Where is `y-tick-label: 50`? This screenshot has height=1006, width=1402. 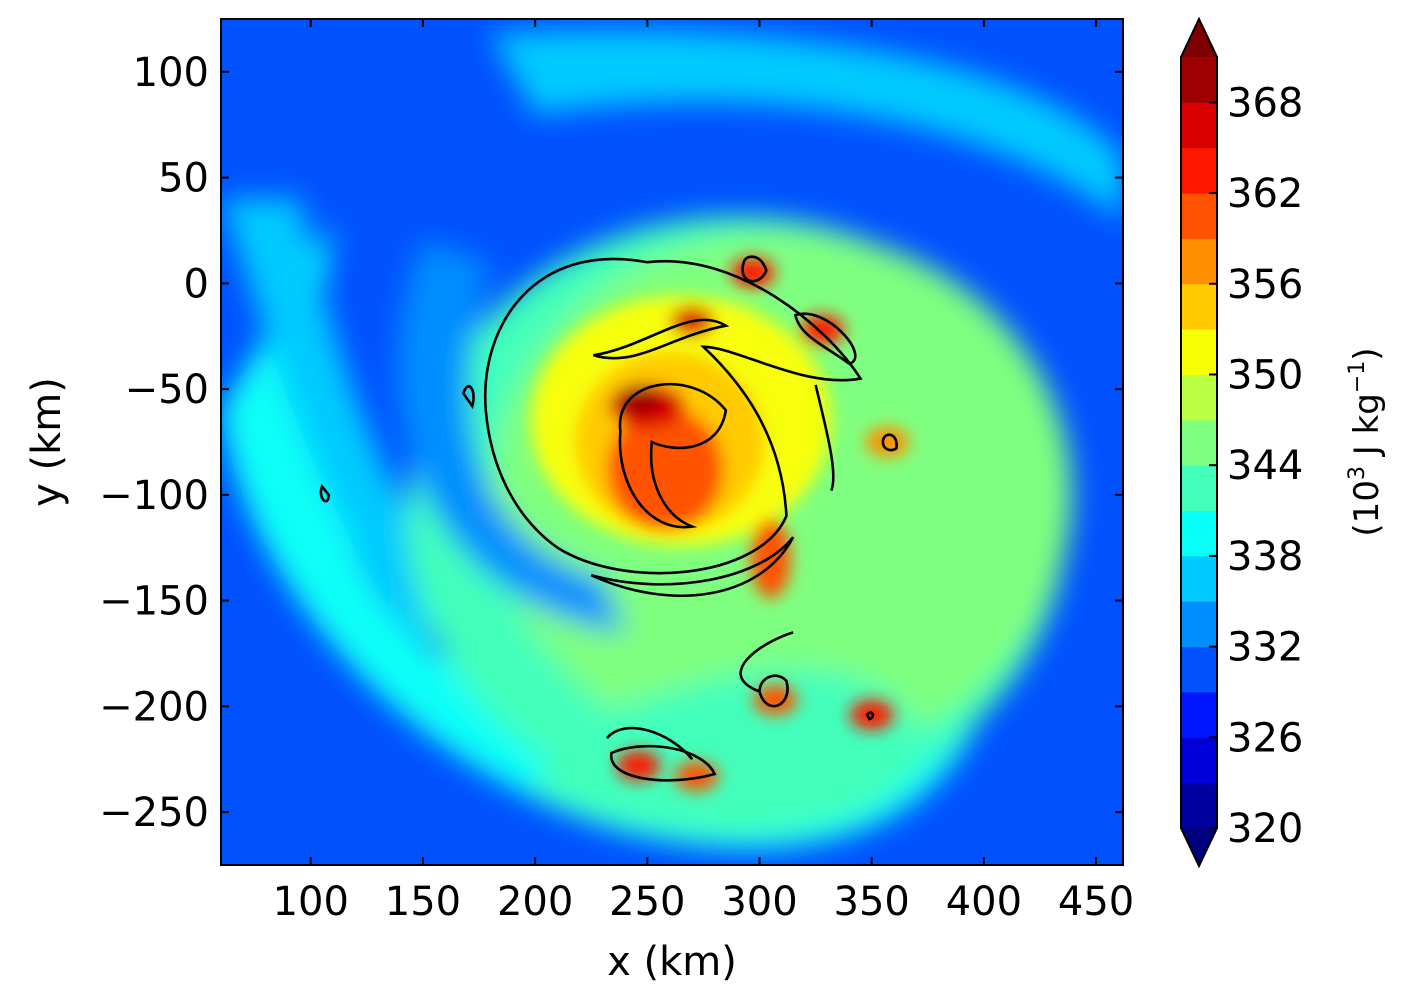
y-tick-label: 50 is located at coordinates (183, 179).